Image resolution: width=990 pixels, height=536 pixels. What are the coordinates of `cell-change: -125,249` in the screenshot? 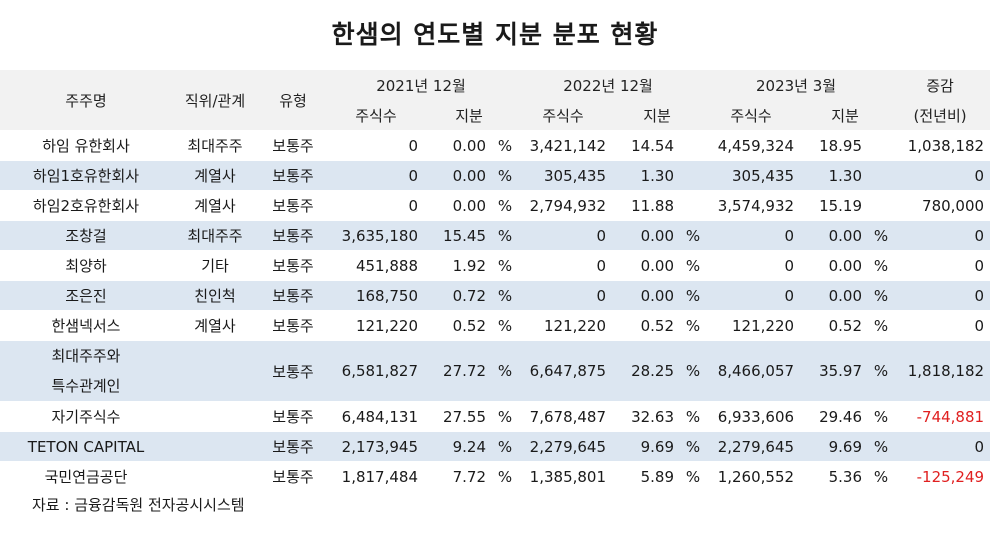 It's located at (940, 476).